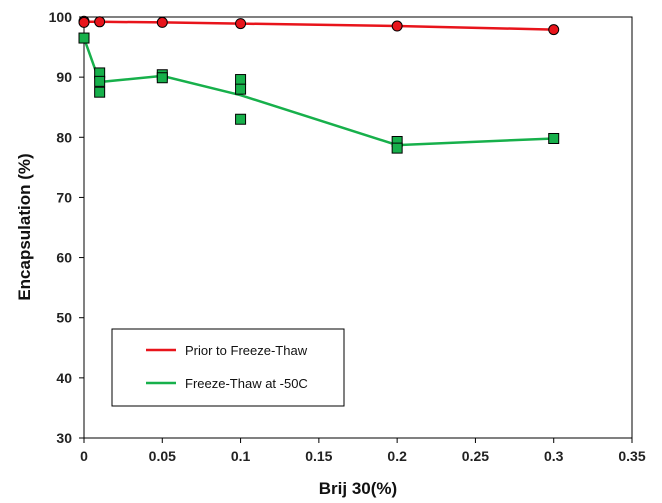  Describe the element at coordinates (162, 456) in the screenshot. I see `x-tick-label: 0.05` at that location.